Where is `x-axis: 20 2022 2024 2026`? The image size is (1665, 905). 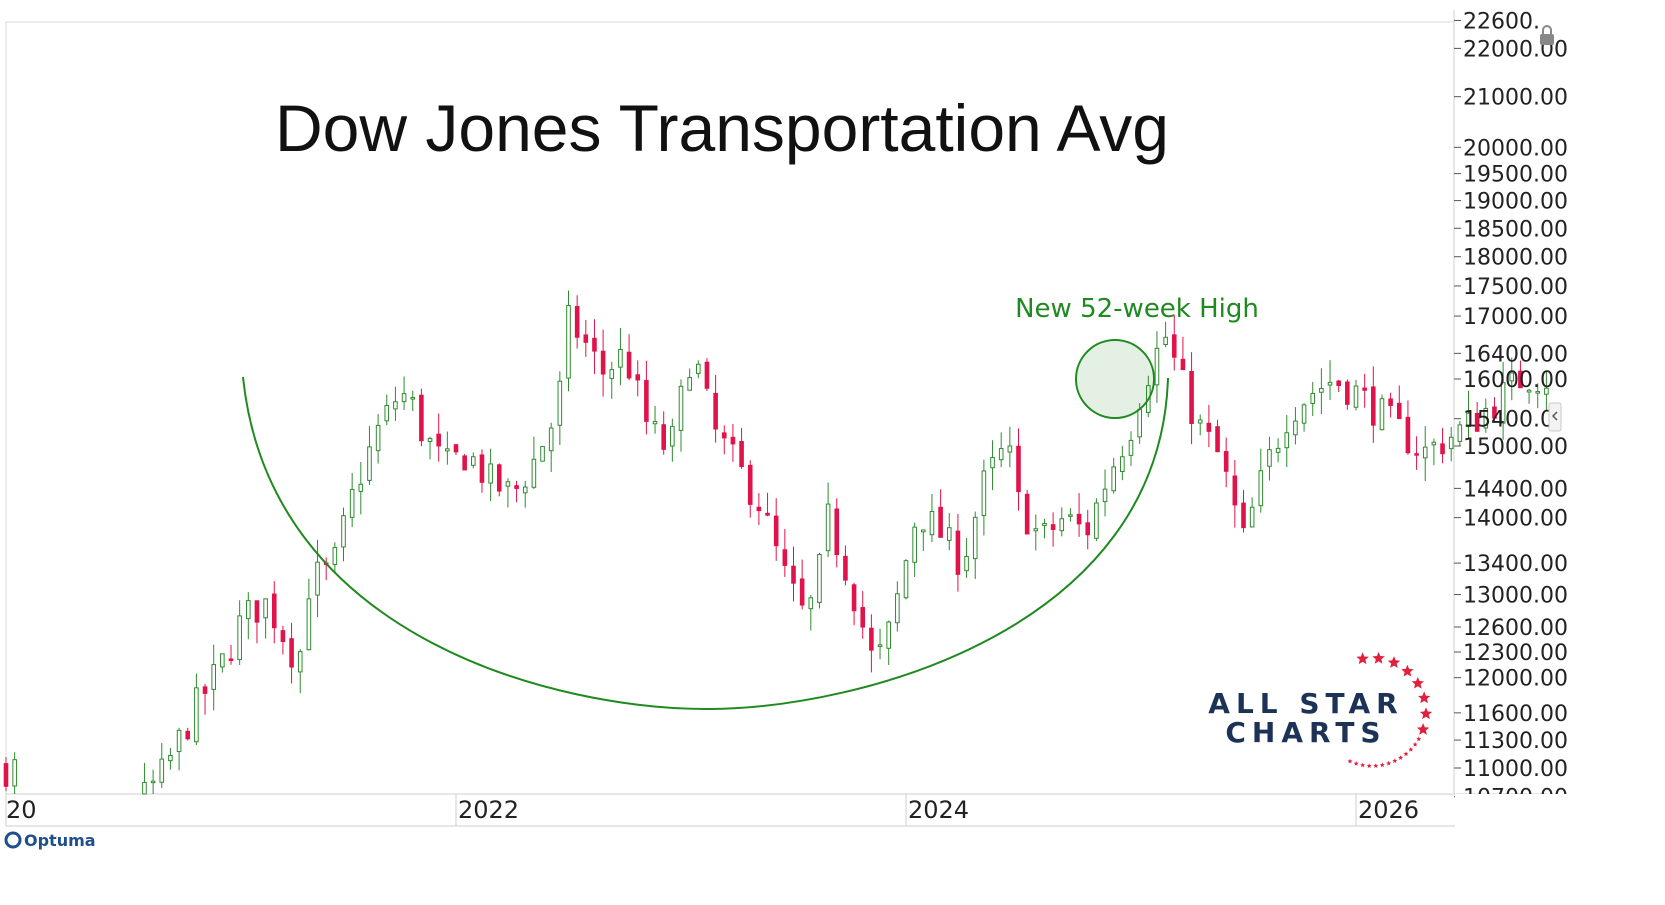 x-axis: 20 2022 2024 2026 is located at coordinates (712, 810).